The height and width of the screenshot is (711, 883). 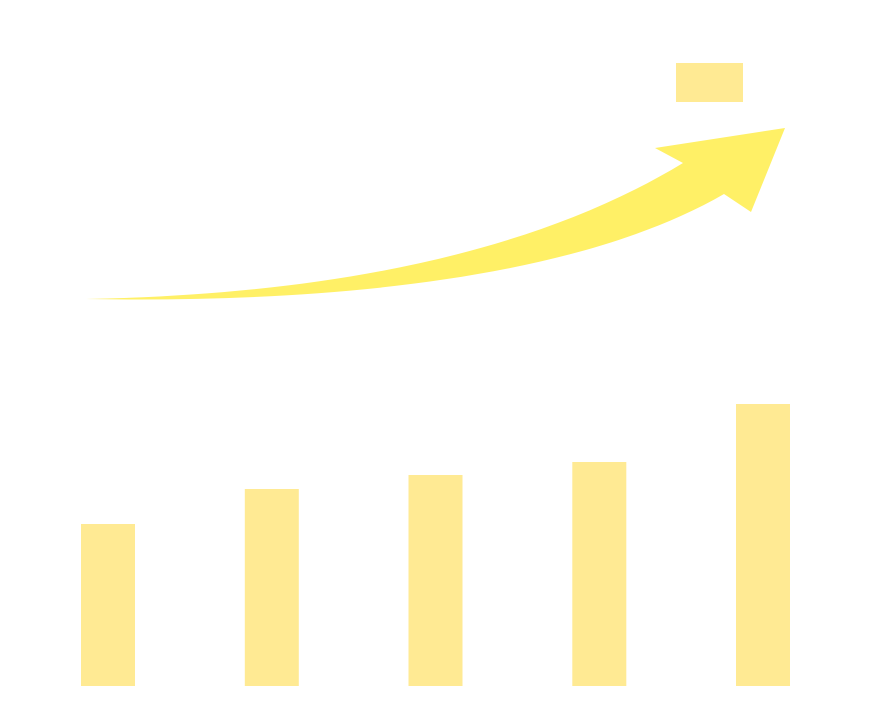 I want to click on marker-block-icon, so click(x=709, y=82).